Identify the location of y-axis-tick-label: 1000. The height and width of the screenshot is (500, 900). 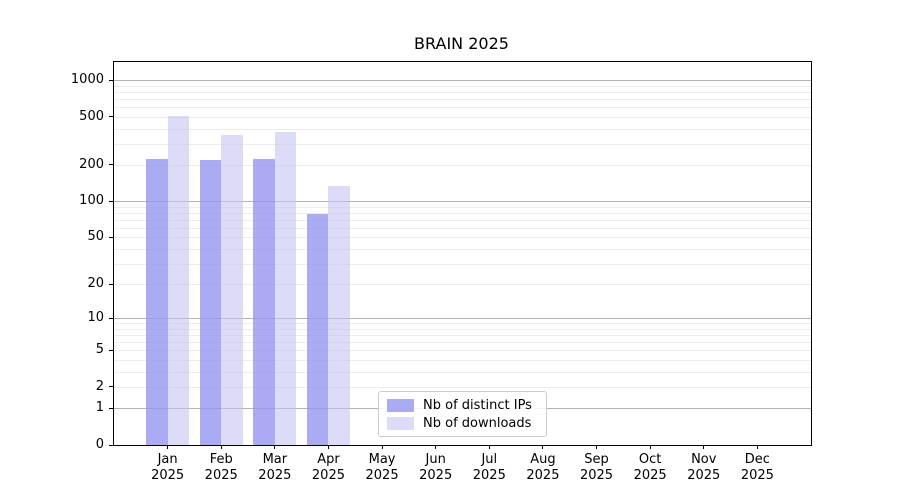
(87, 80).